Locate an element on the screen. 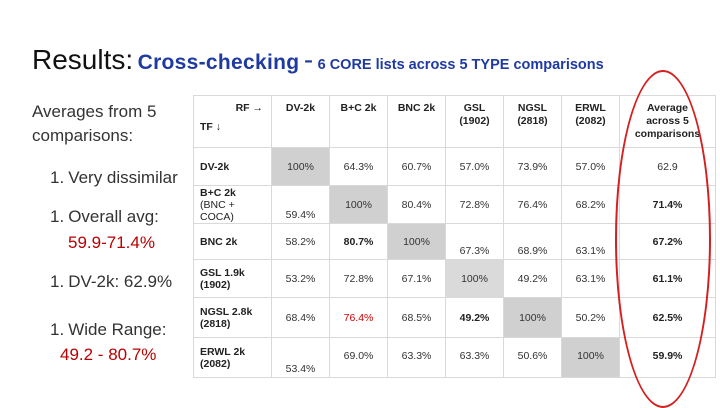  list-item-wide-range: 1. Wide Range: is located at coordinates (108, 330).